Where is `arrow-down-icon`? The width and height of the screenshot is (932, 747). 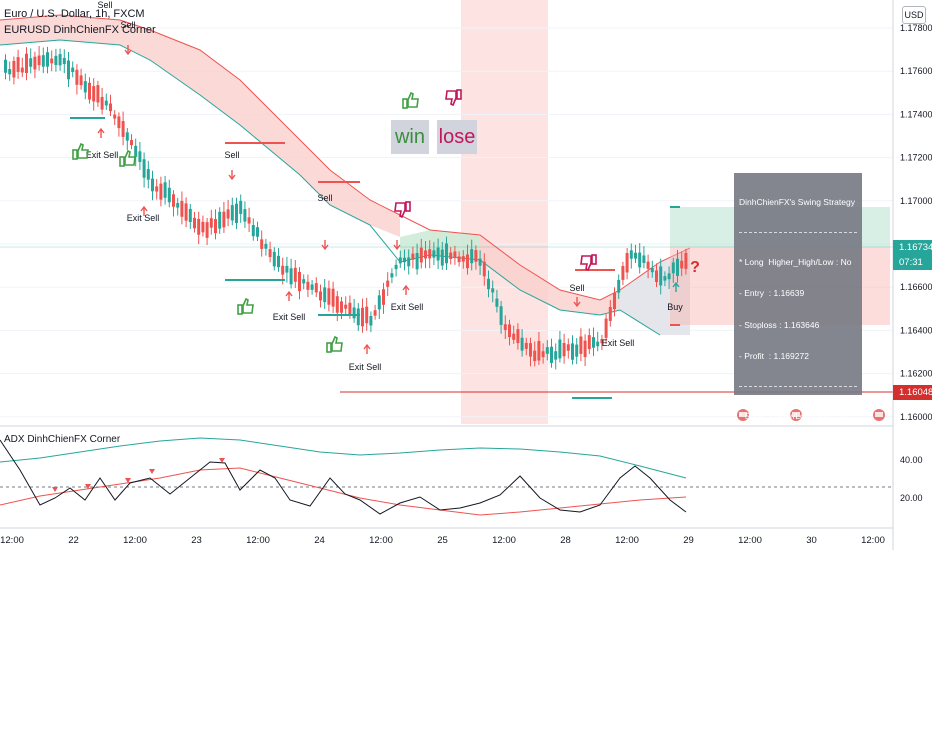 arrow-down-icon is located at coordinates (232, 175).